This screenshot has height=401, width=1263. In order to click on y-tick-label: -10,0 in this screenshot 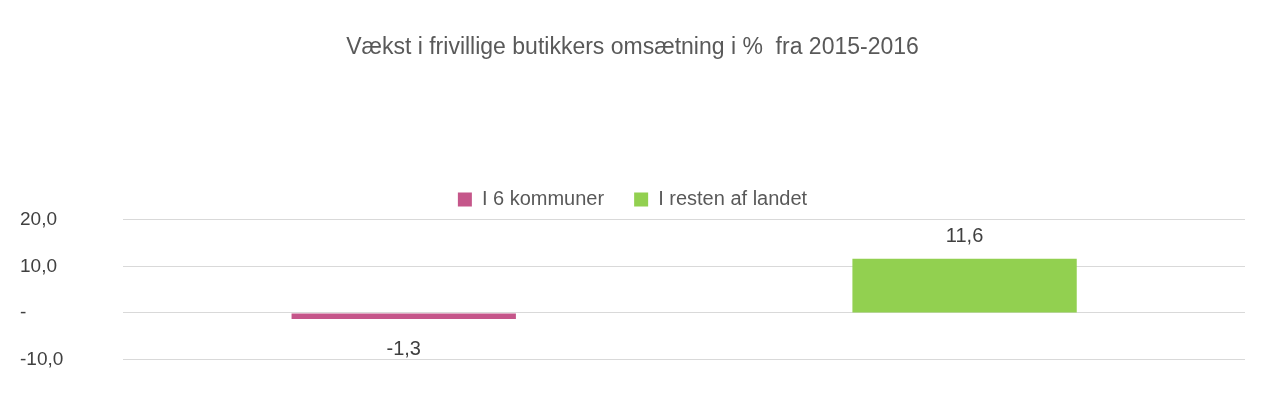, I will do `click(42, 358)`.